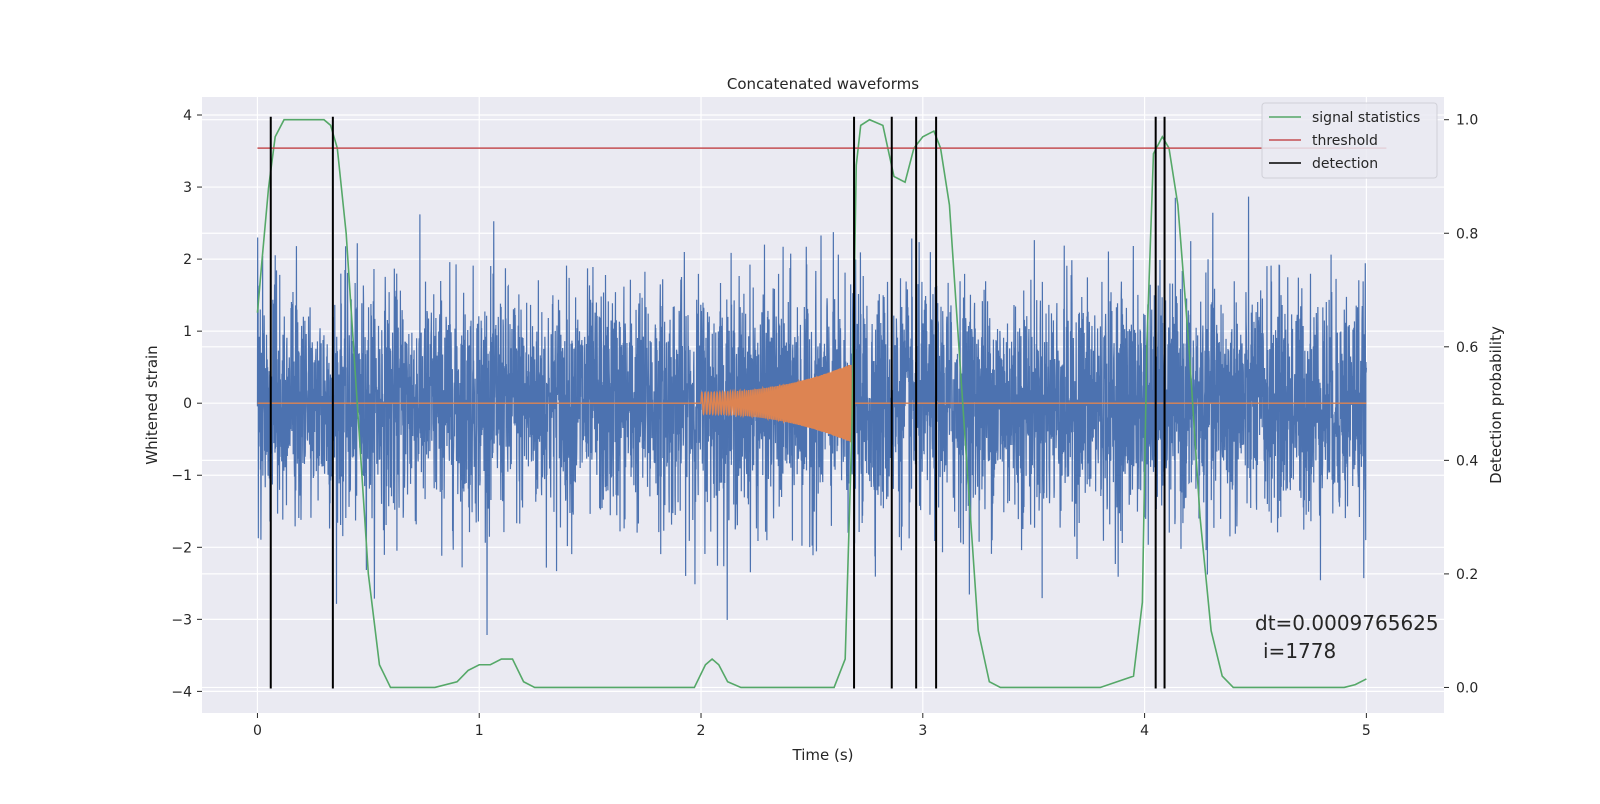  I want to click on legend: signal statistics threshold detection, so click(1349, 140).